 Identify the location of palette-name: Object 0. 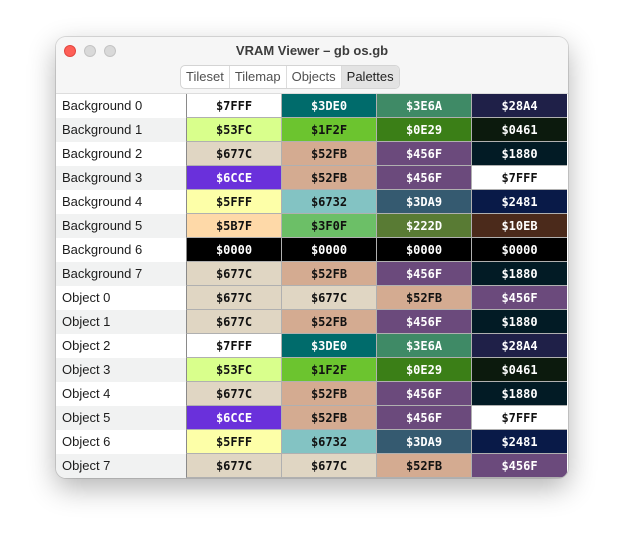
(121, 298).